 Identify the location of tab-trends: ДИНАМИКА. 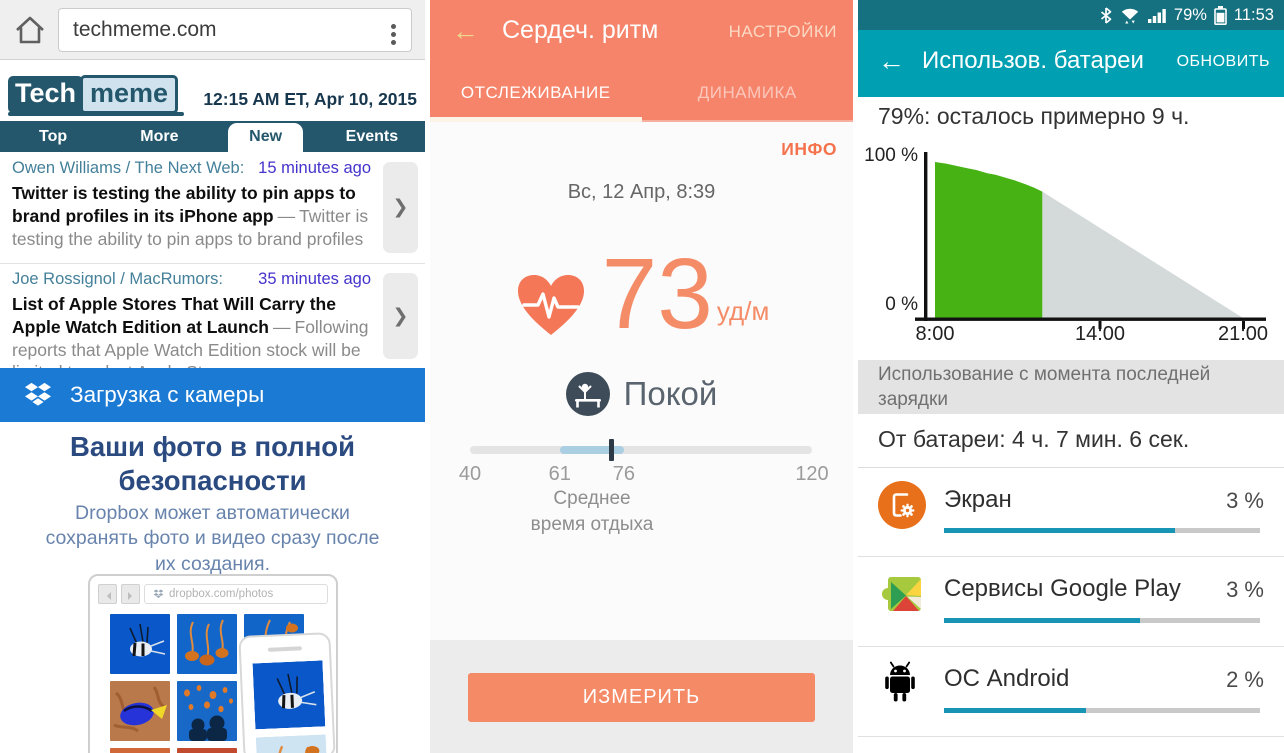
(747, 92).